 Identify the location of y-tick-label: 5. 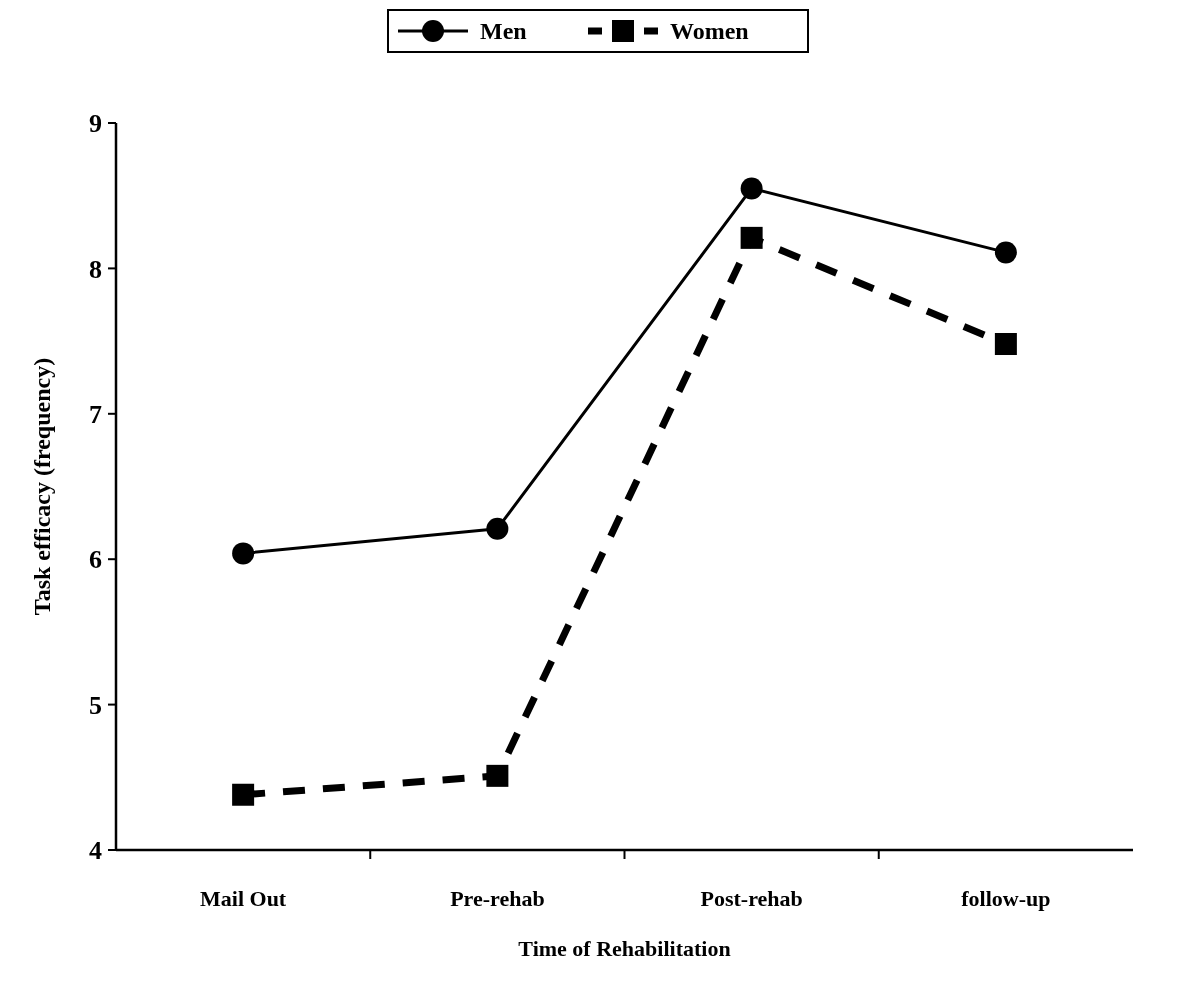
(95, 705).